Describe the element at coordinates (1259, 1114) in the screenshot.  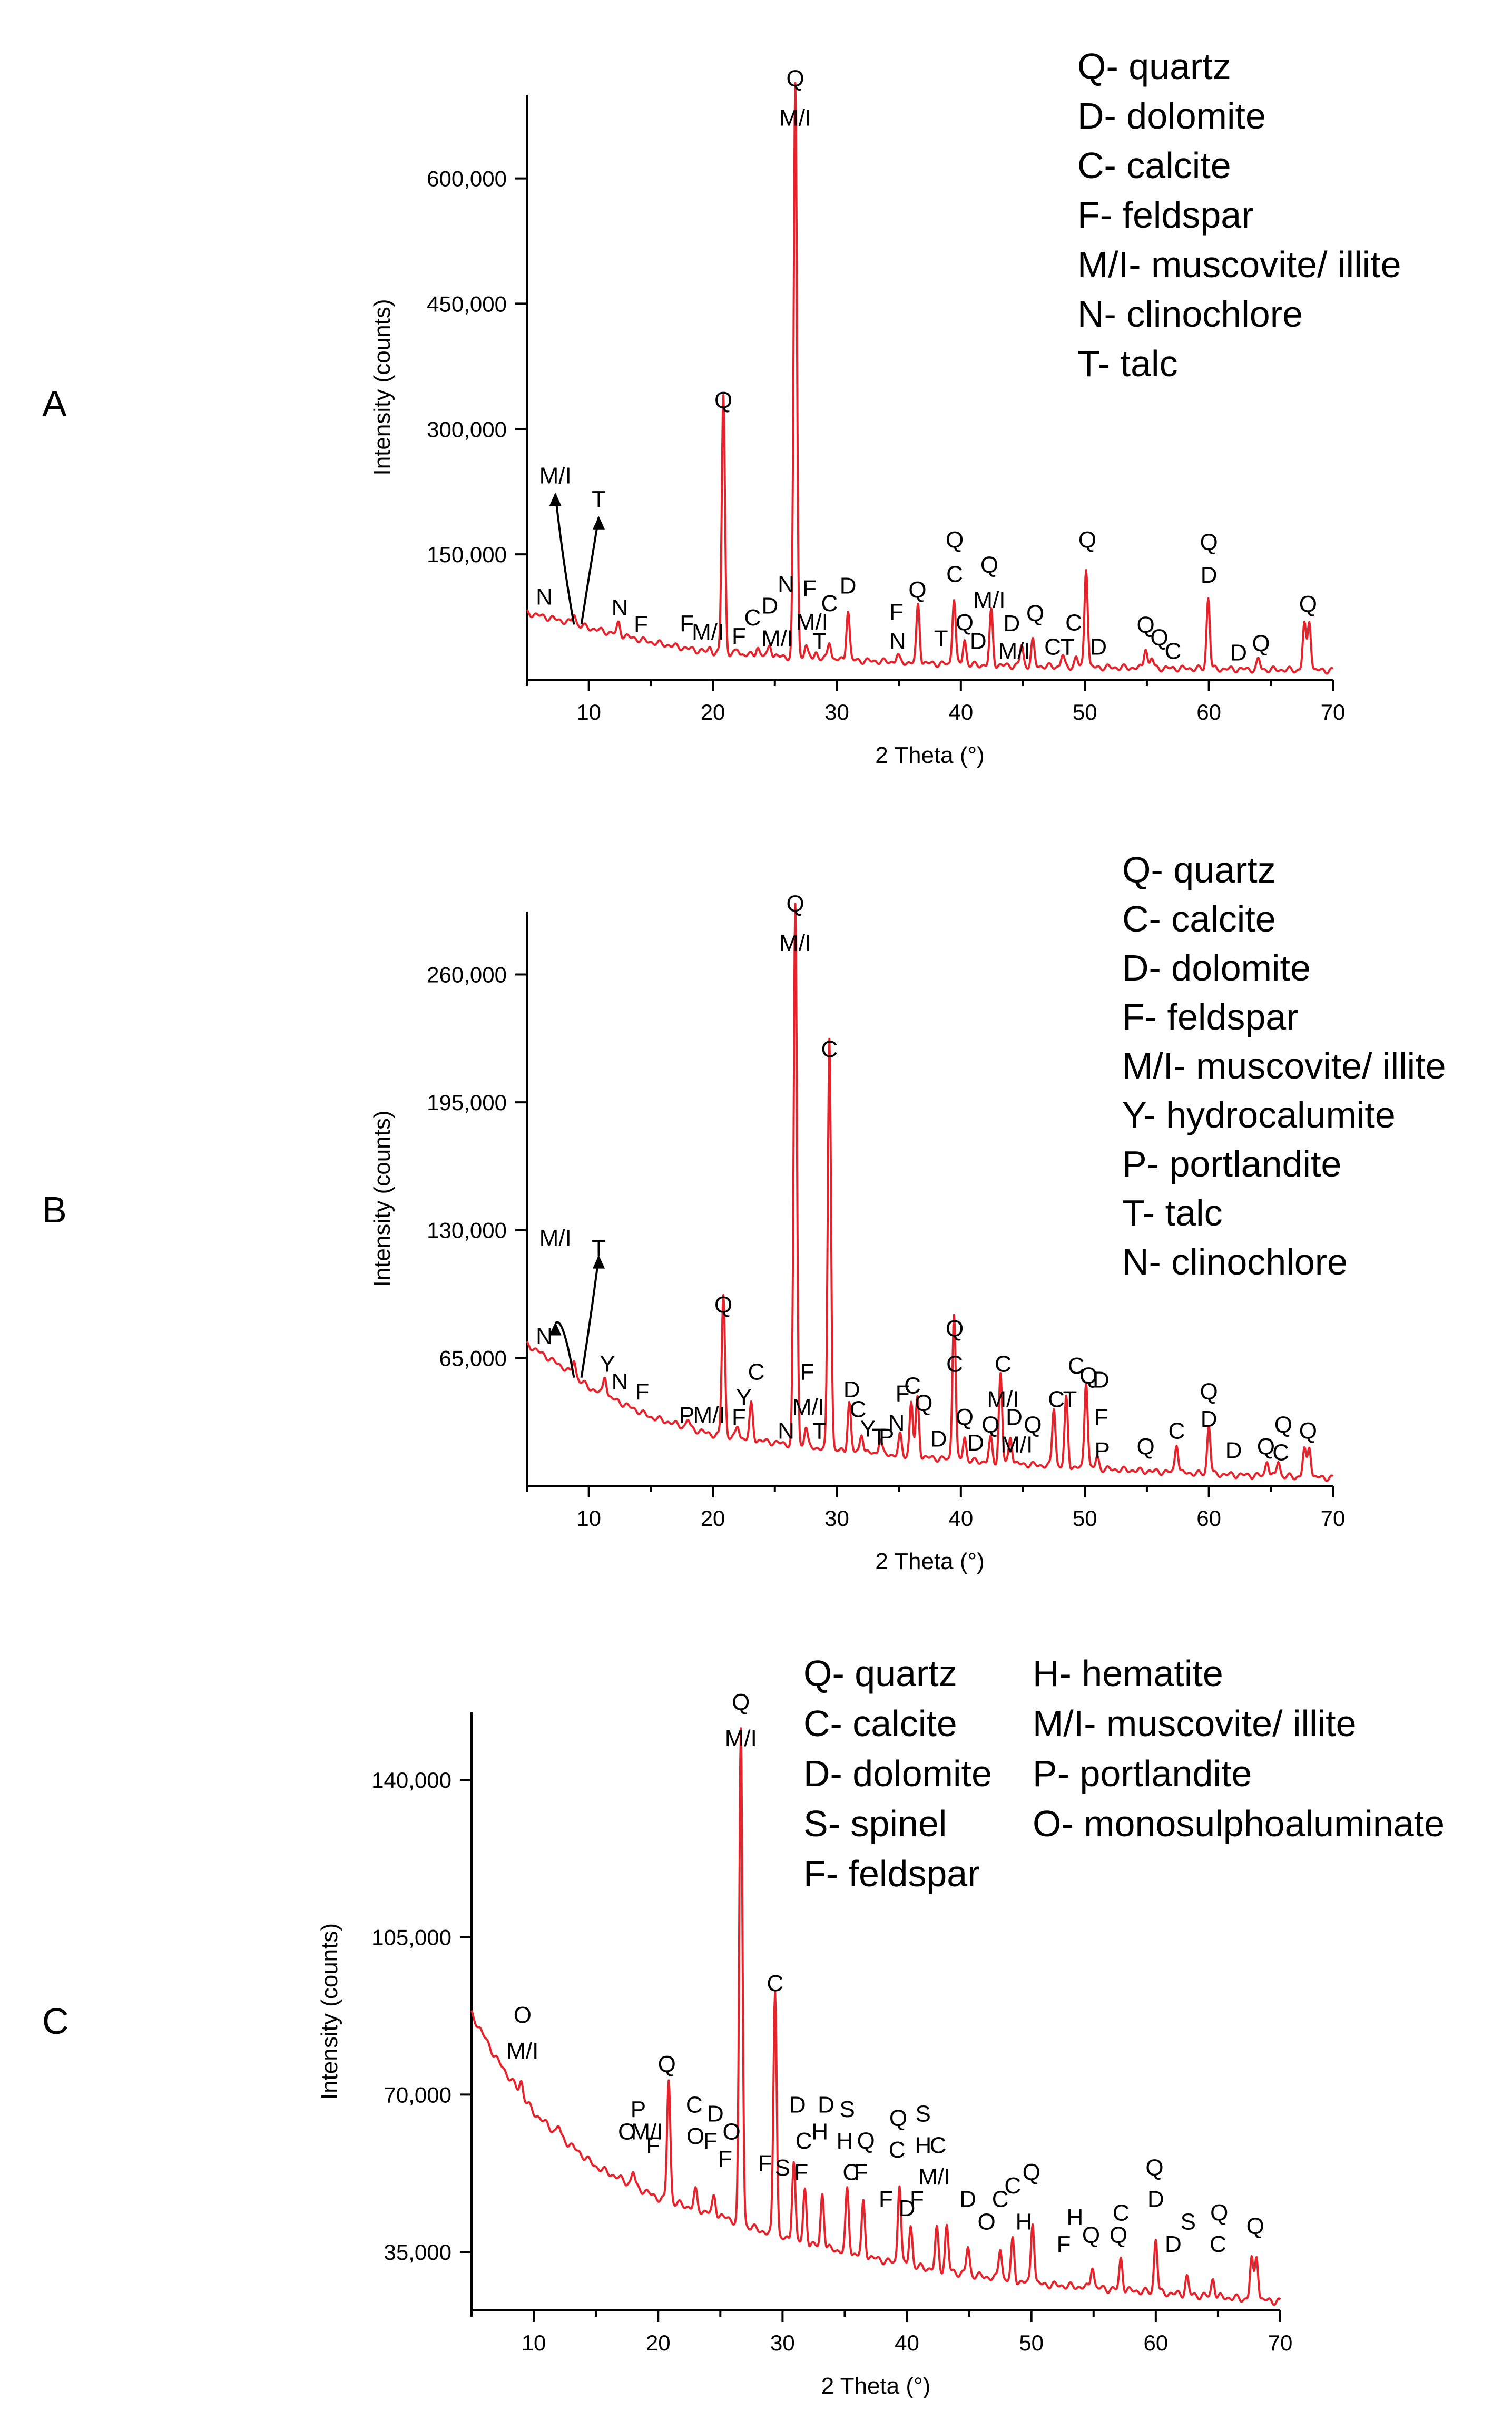
I see `legend-entry: Y- hydrocalumite` at that location.